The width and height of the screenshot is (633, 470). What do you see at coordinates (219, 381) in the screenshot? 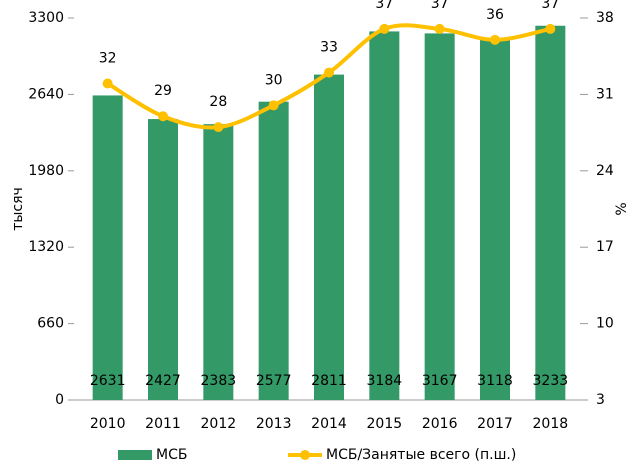
I see `bar-label: 2383` at bounding box center [219, 381].